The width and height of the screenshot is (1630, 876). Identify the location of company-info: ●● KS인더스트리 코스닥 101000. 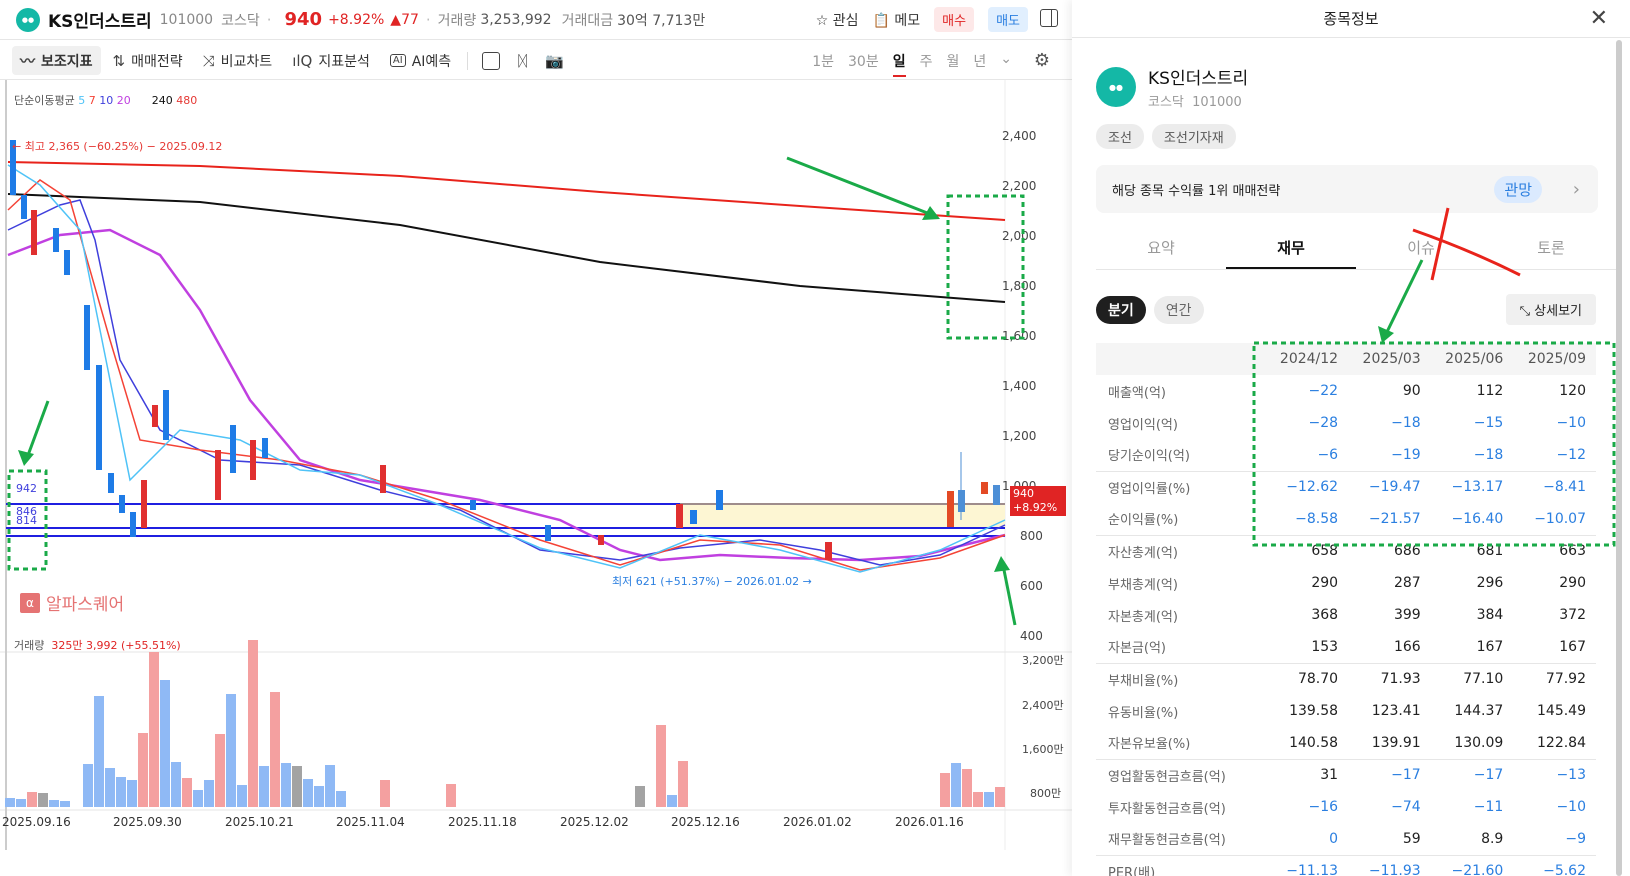
(1172, 87).